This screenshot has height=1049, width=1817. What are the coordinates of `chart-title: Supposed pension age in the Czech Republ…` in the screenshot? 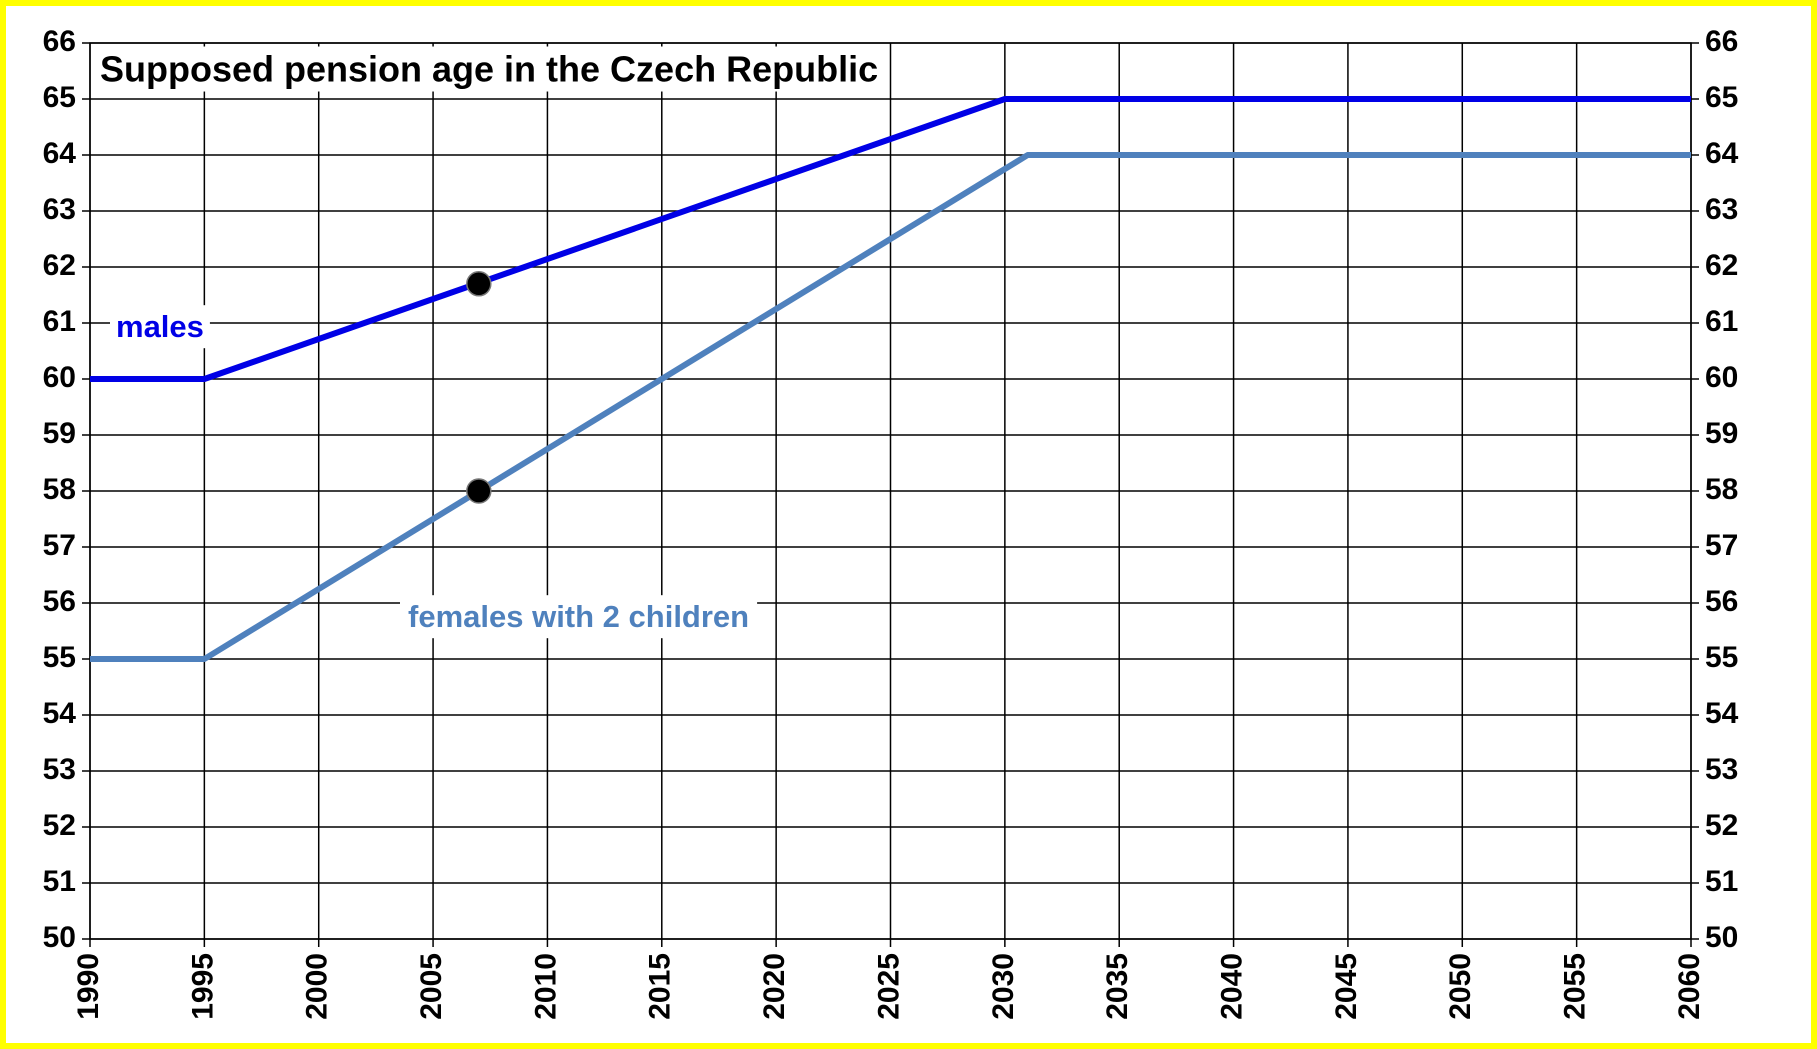 It's located at (489, 69).